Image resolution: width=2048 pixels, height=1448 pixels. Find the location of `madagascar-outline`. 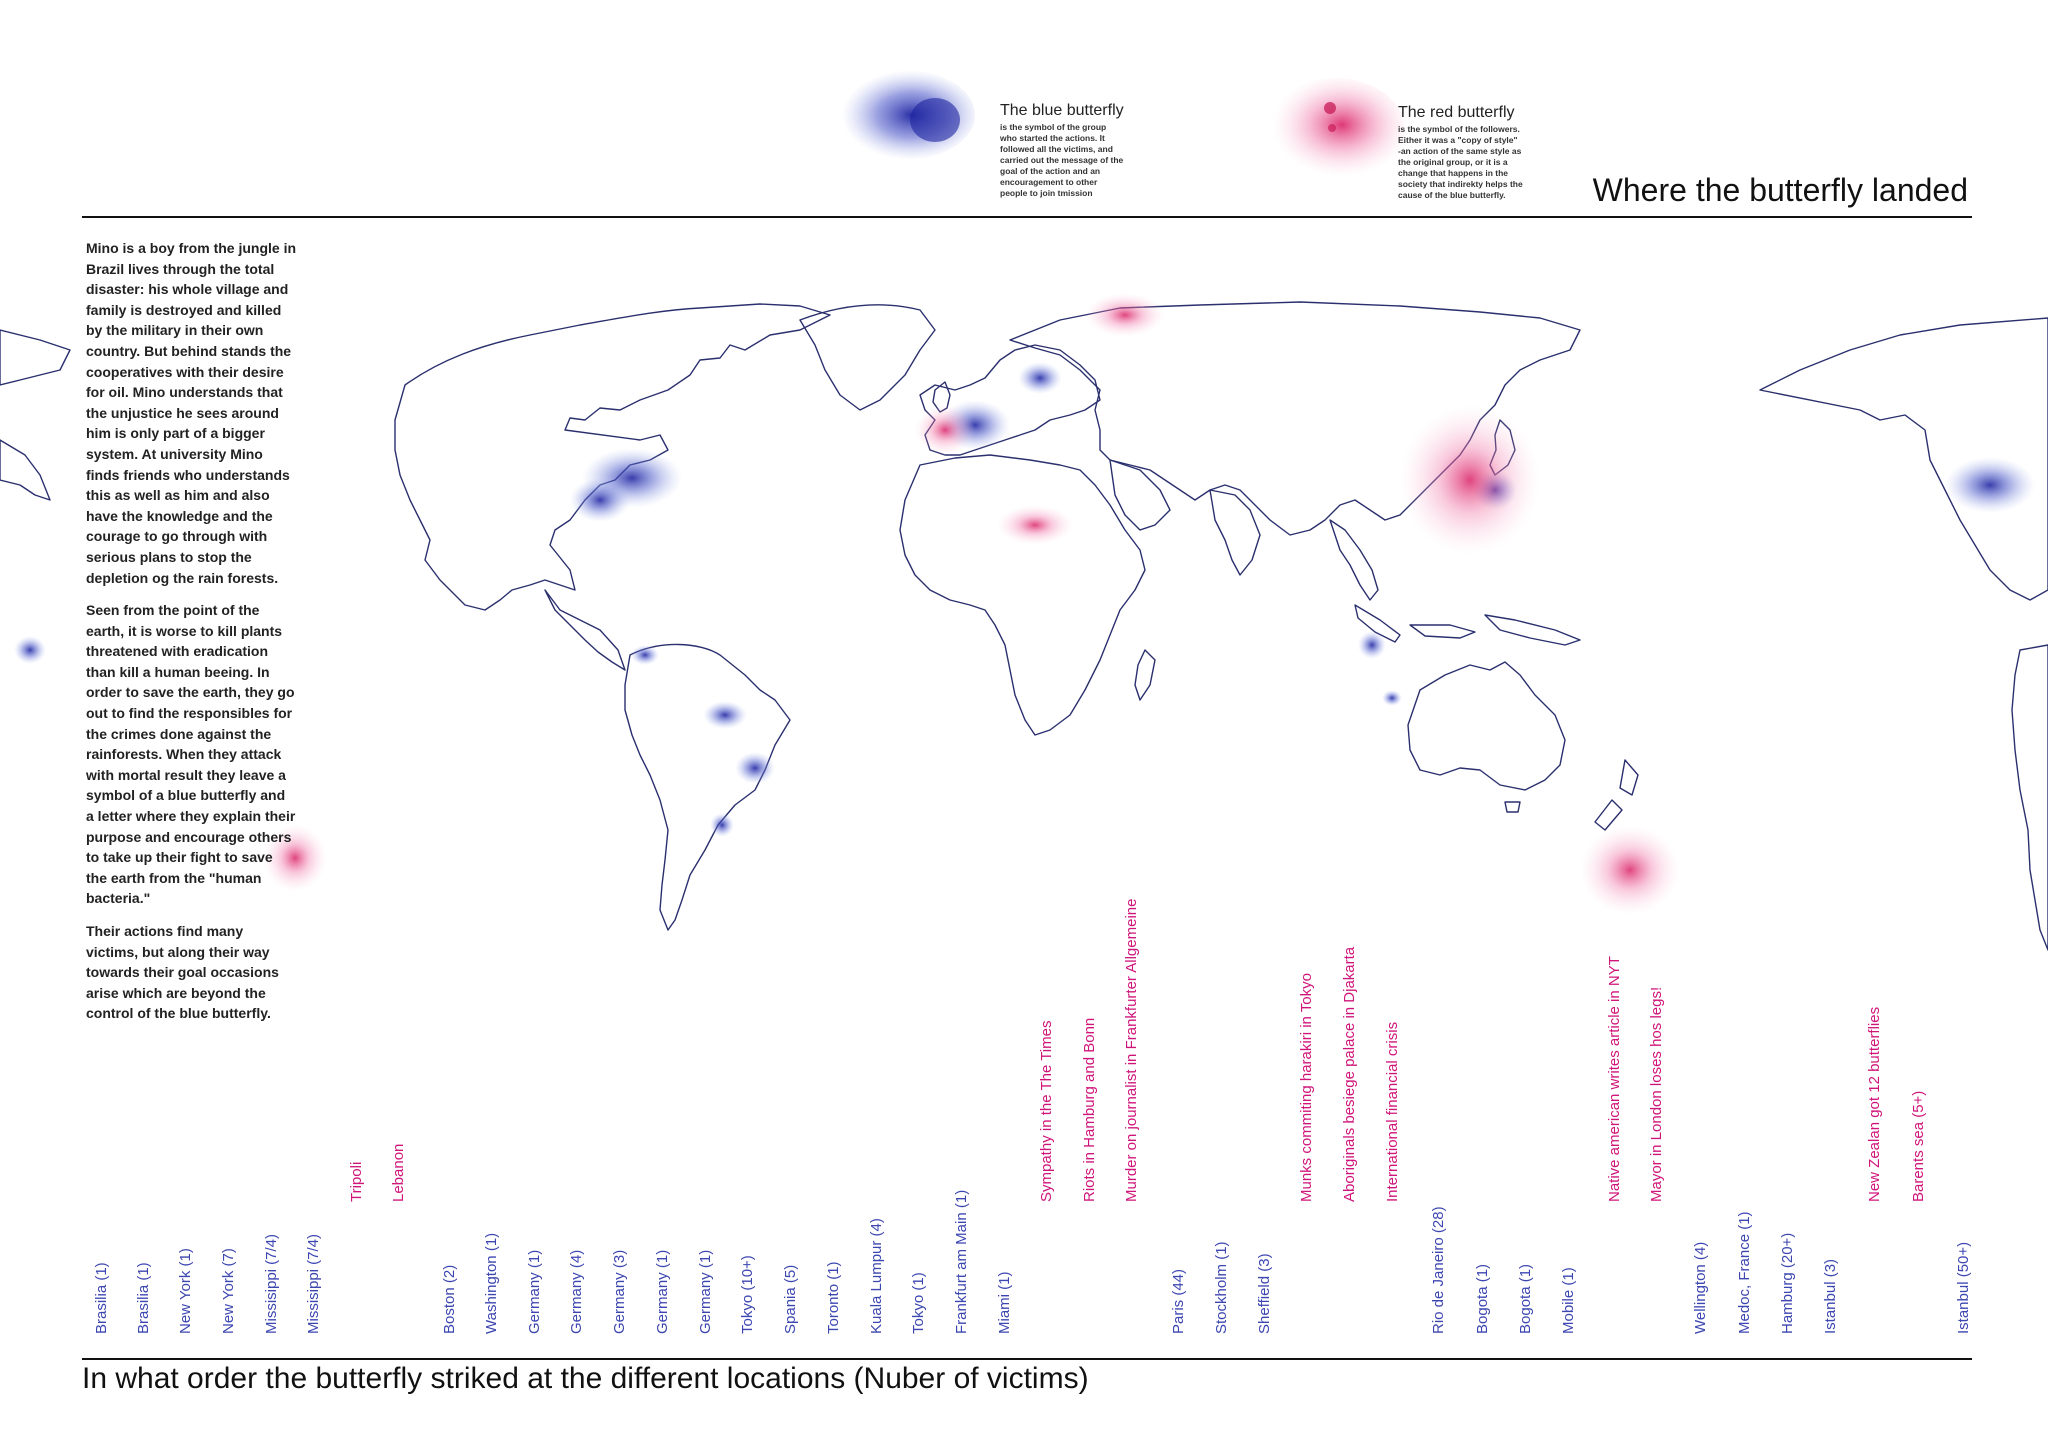

madagascar-outline is located at coordinates (1145, 675).